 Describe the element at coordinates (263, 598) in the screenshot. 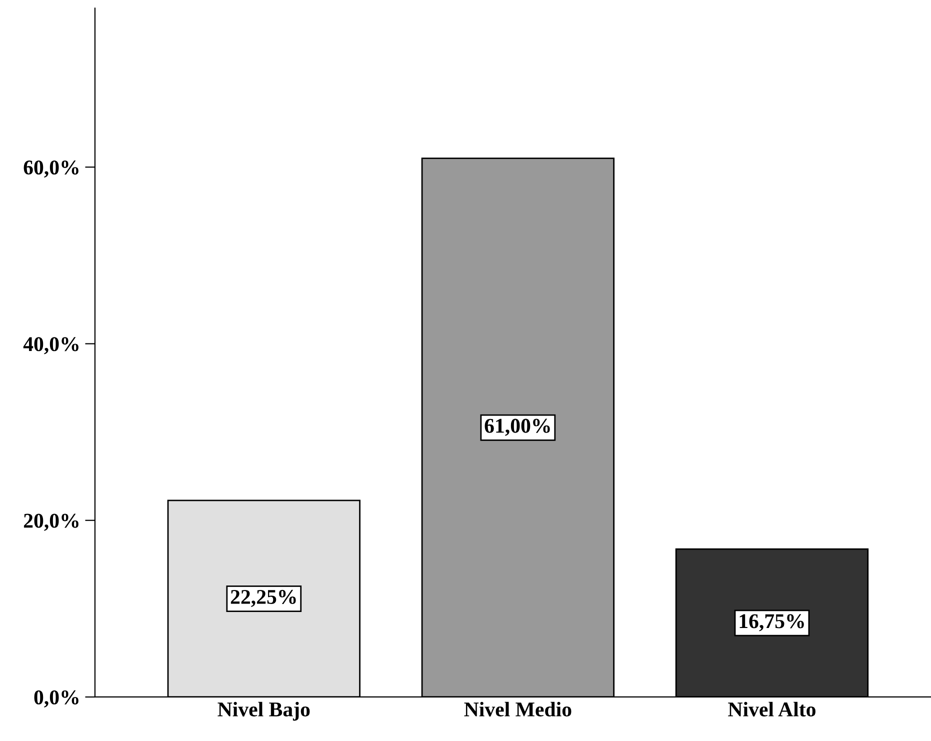

I see `data-label: 22,25%` at that location.